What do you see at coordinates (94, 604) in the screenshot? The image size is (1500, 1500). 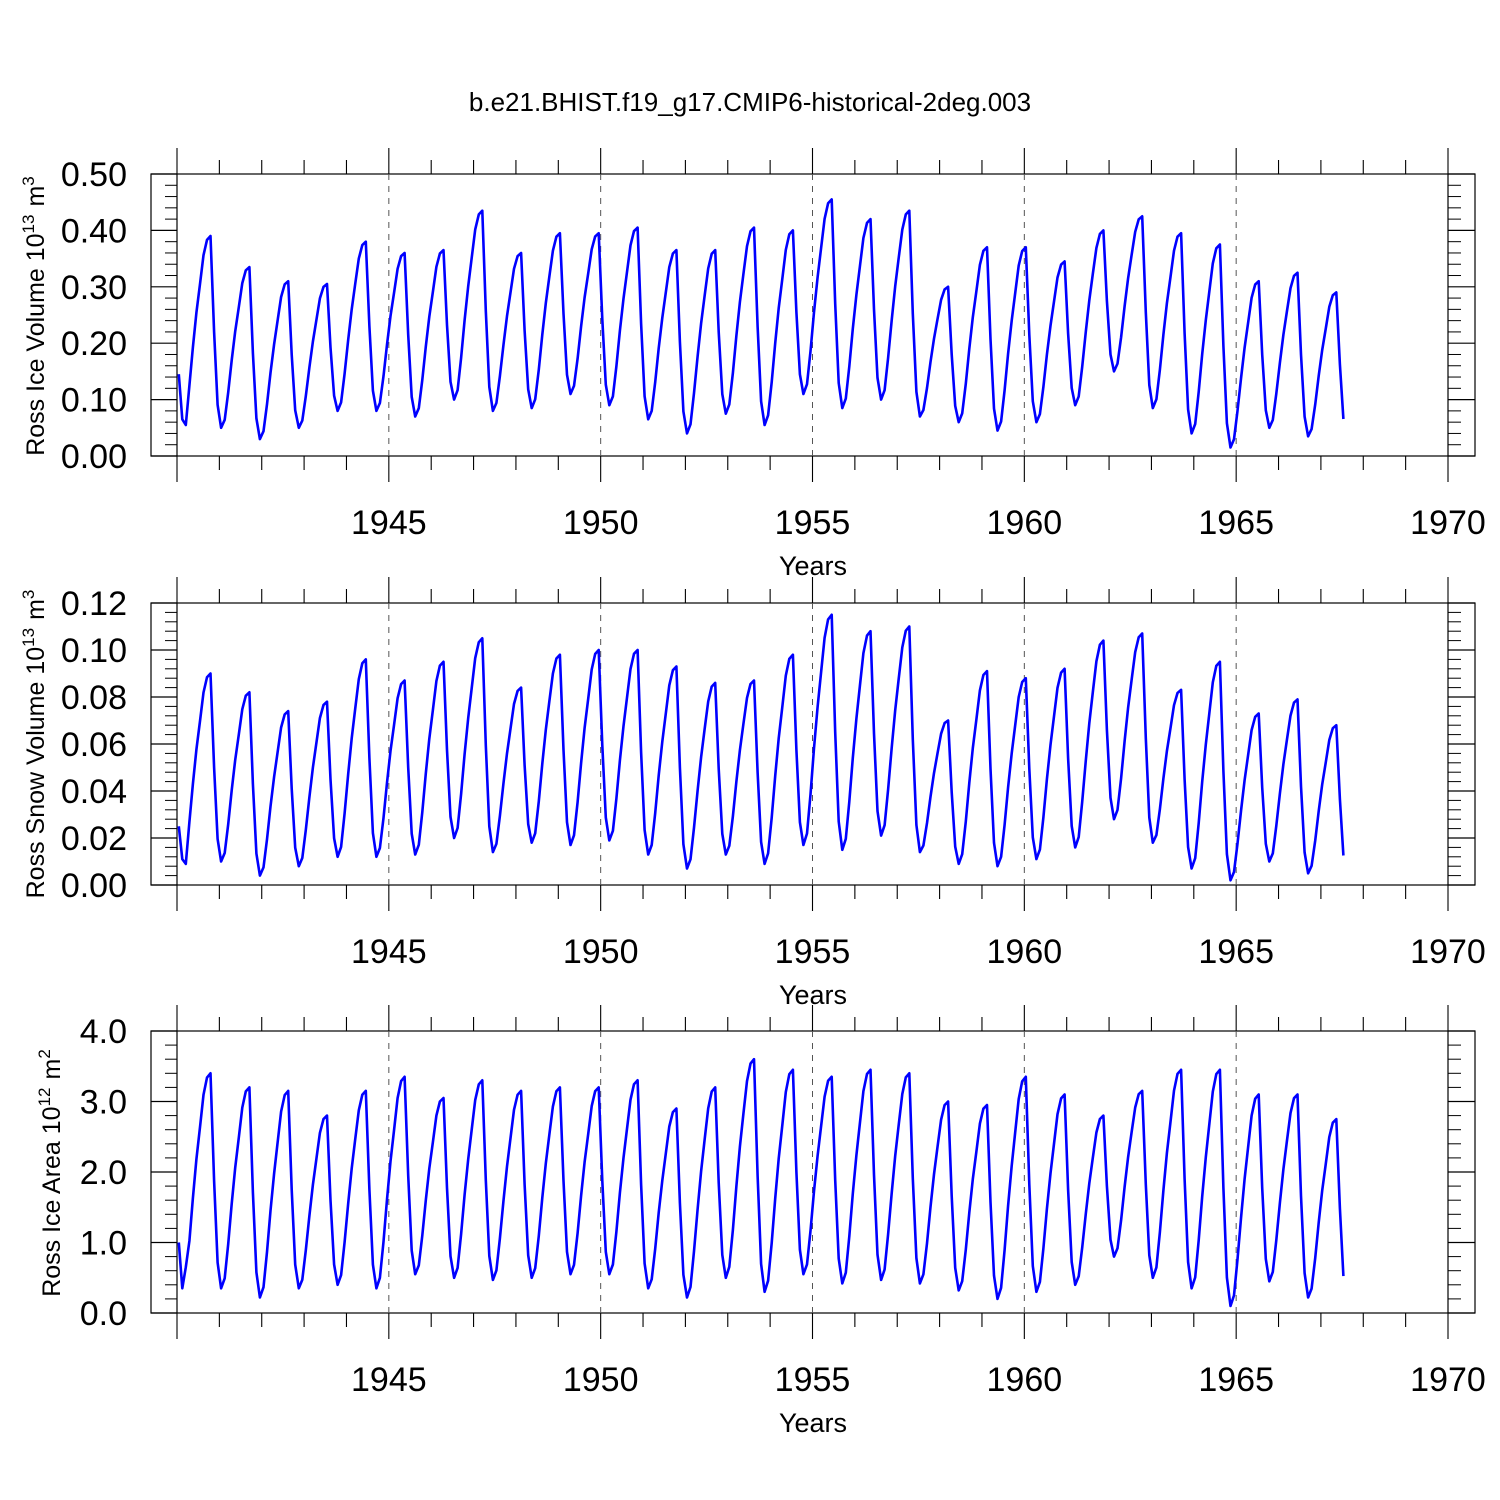 I see `y-tick-label: 0.12` at bounding box center [94, 604].